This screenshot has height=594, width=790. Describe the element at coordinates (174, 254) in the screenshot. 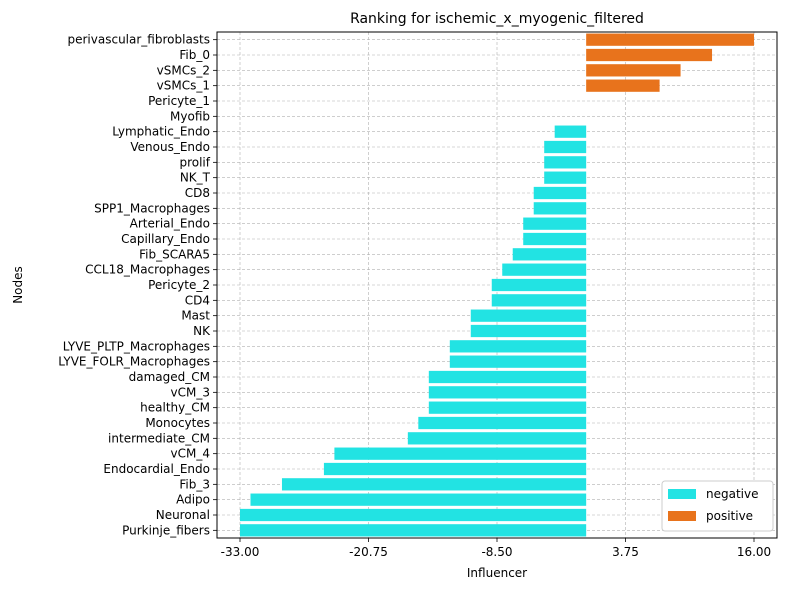

I see `y-tick-label: Fib_SCARA5` at that location.